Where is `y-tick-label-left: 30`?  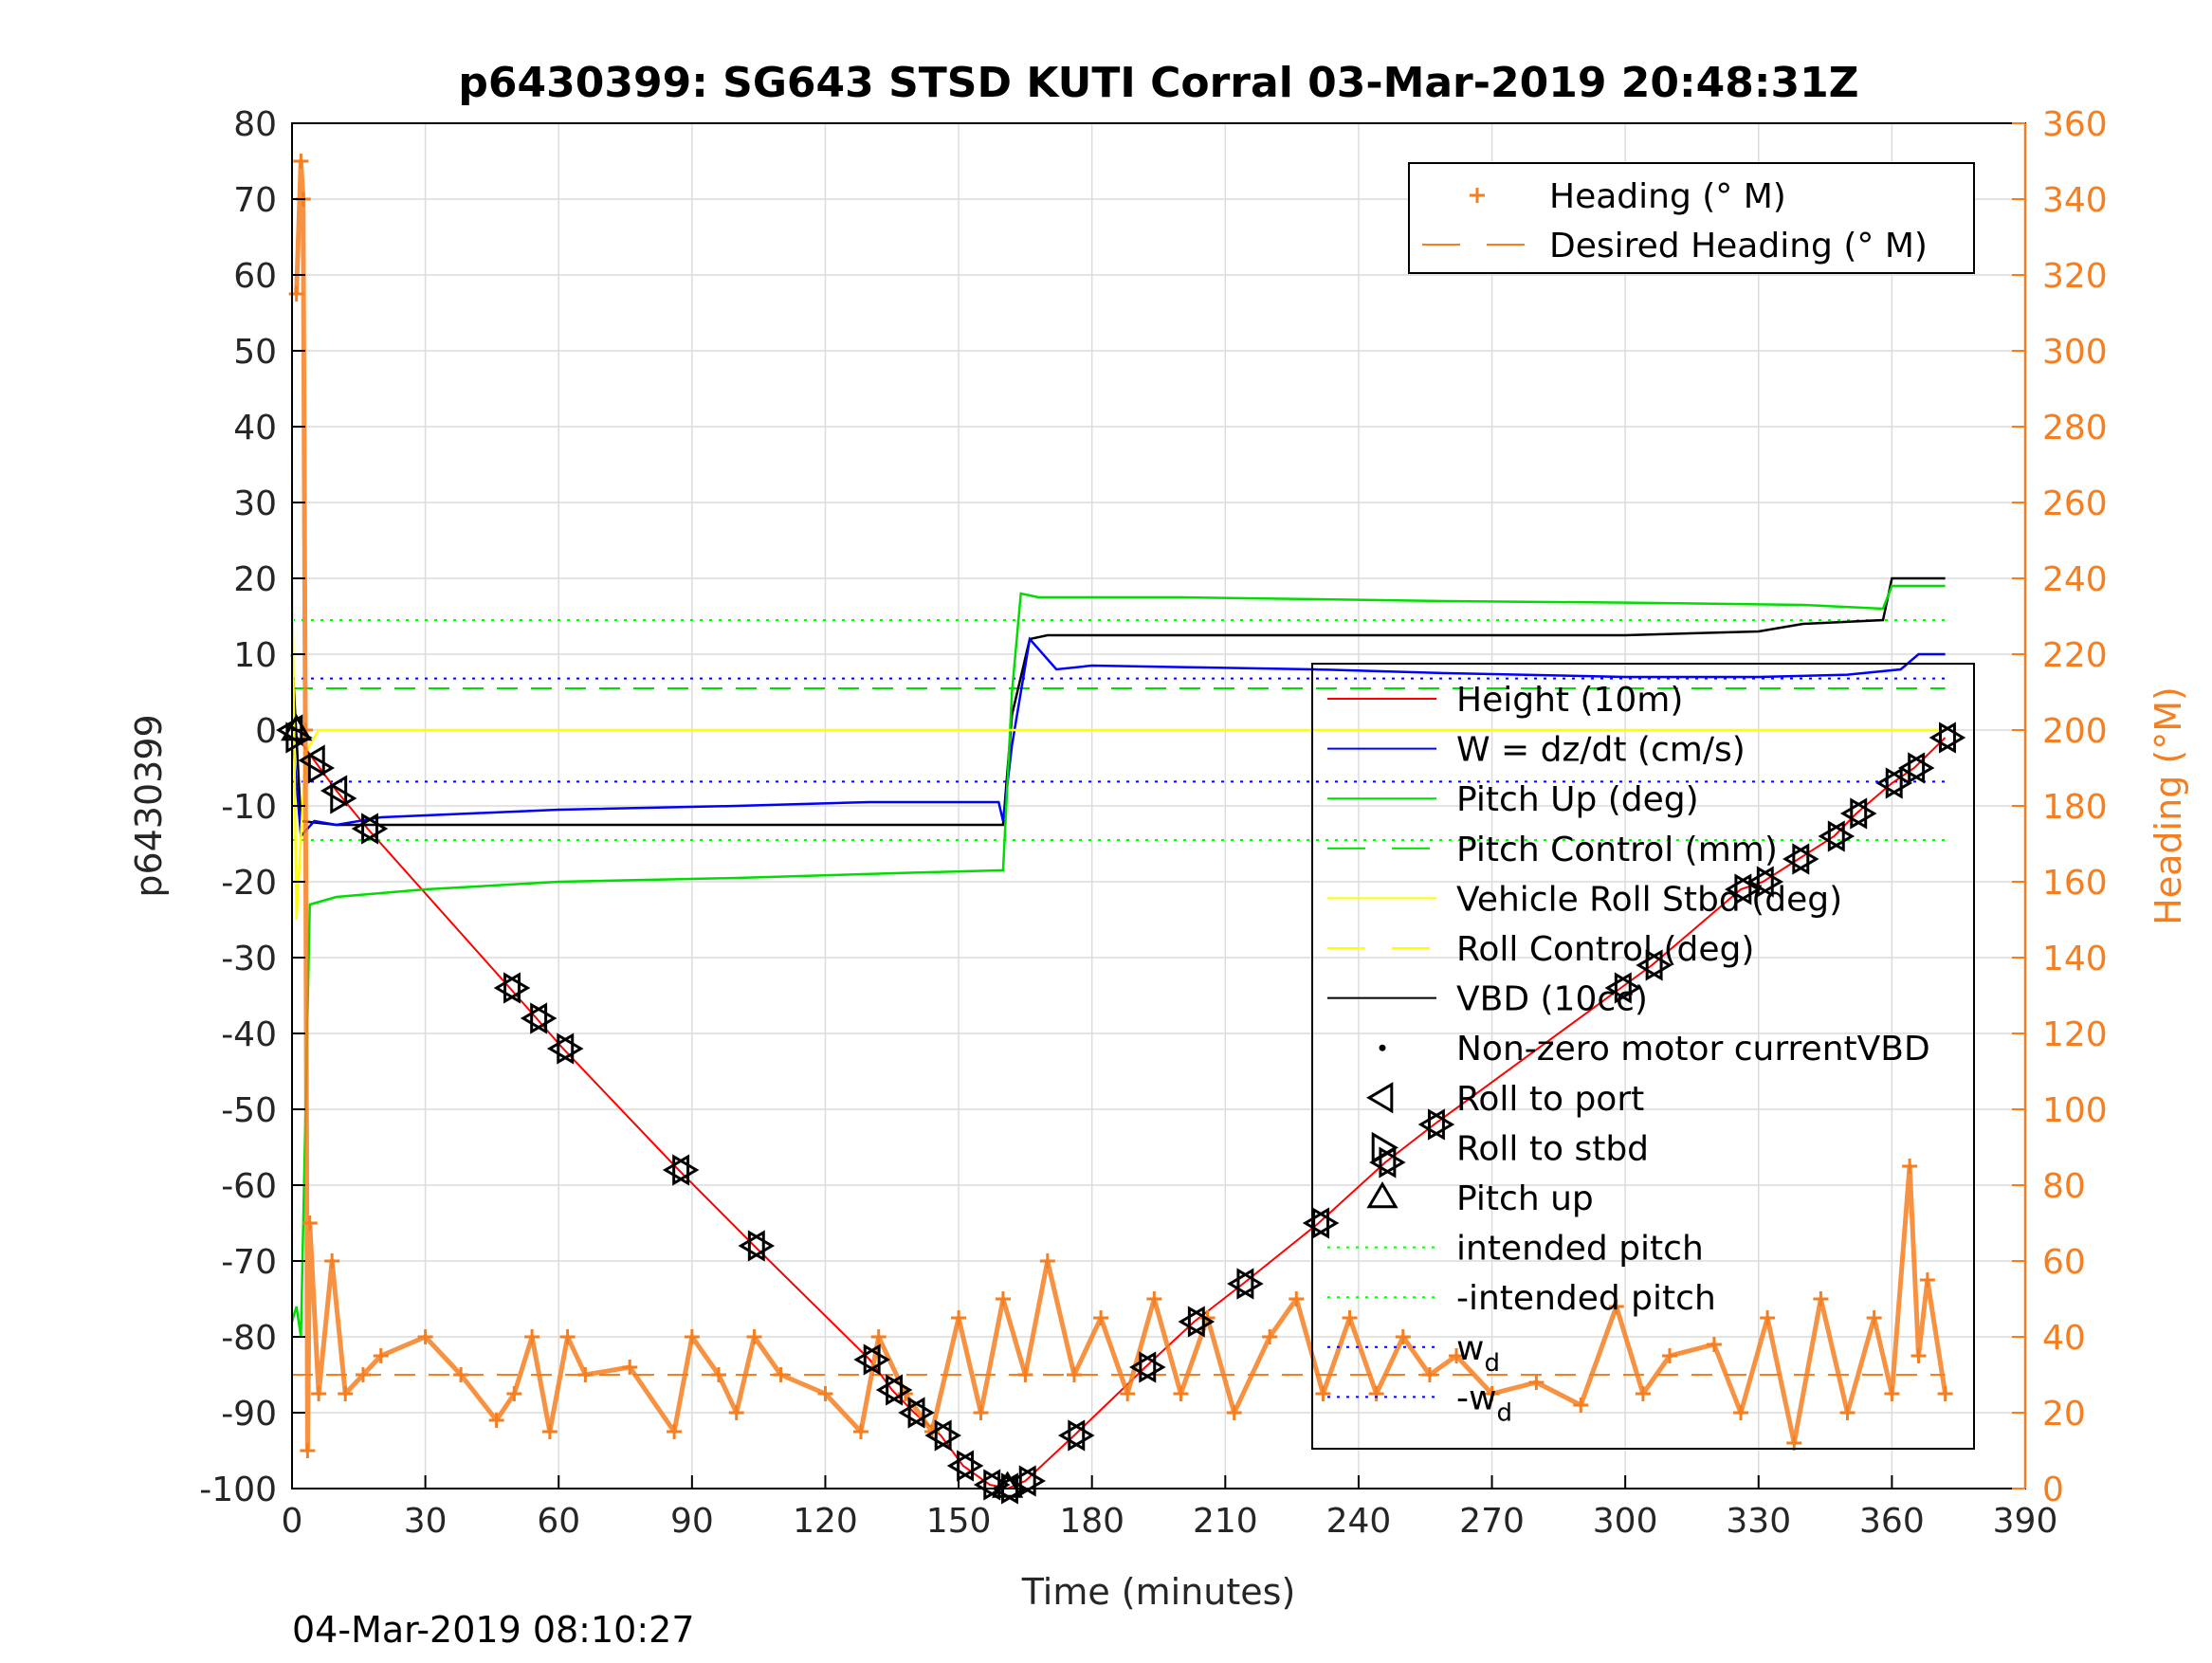
y-tick-label-left: 30 is located at coordinates (255, 504).